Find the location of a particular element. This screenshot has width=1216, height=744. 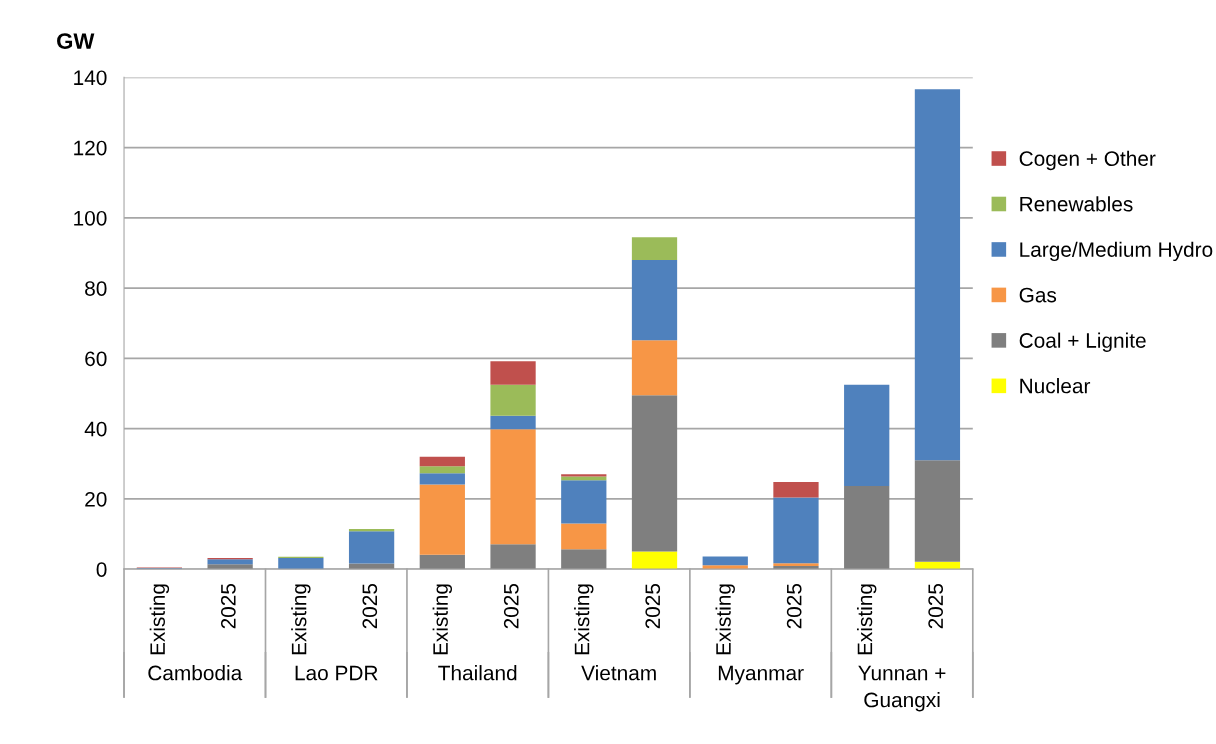

legend-label: Nuclear is located at coordinates (1055, 386).